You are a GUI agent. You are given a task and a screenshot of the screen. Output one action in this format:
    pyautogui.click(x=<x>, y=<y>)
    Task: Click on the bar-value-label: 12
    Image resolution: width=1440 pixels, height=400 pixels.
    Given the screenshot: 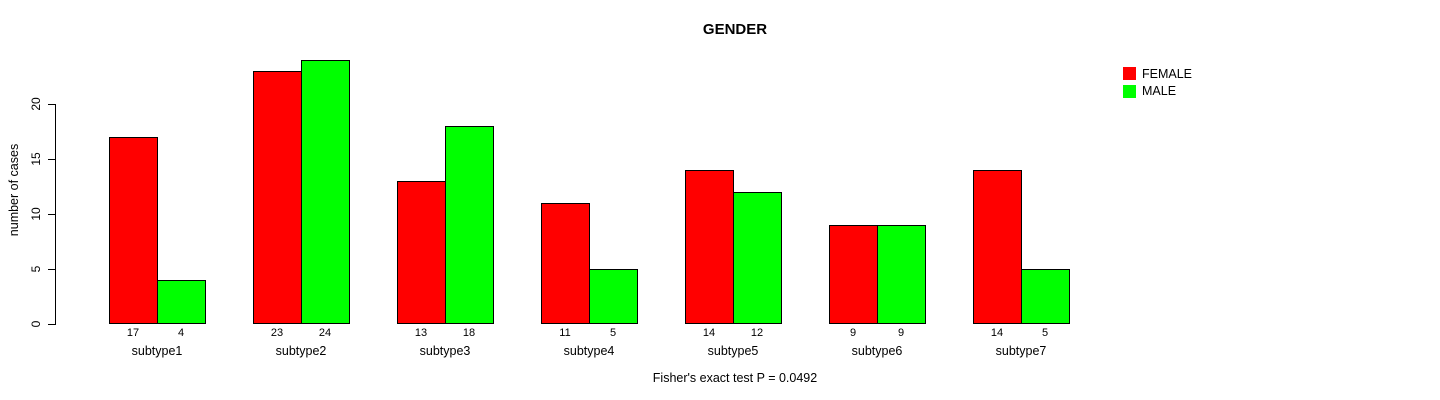 What is the action you would take?
    pyautogui.click(x=757, y=333)
    